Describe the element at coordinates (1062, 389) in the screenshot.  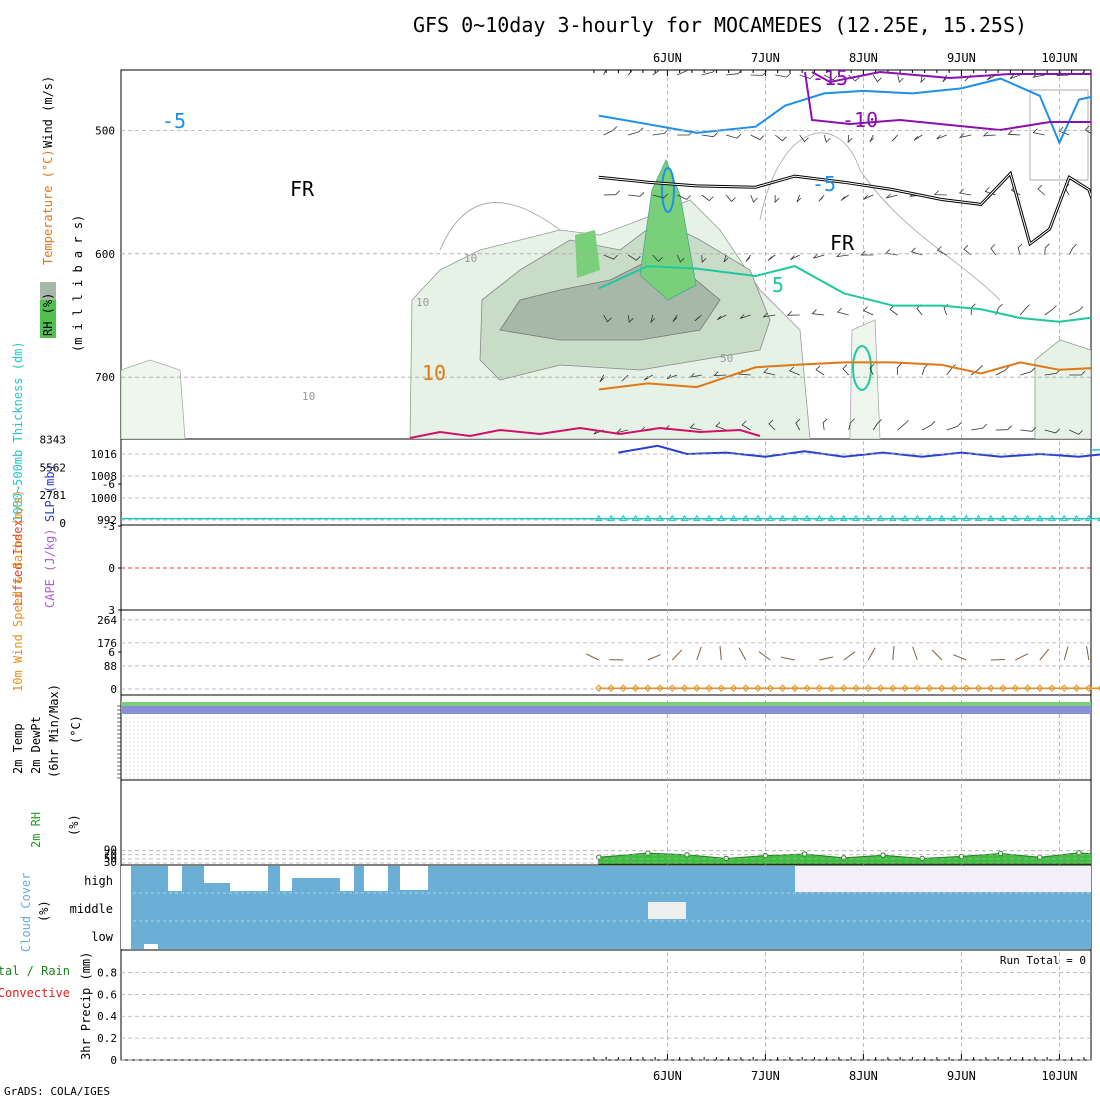
I see `rh-area-right` at that location.